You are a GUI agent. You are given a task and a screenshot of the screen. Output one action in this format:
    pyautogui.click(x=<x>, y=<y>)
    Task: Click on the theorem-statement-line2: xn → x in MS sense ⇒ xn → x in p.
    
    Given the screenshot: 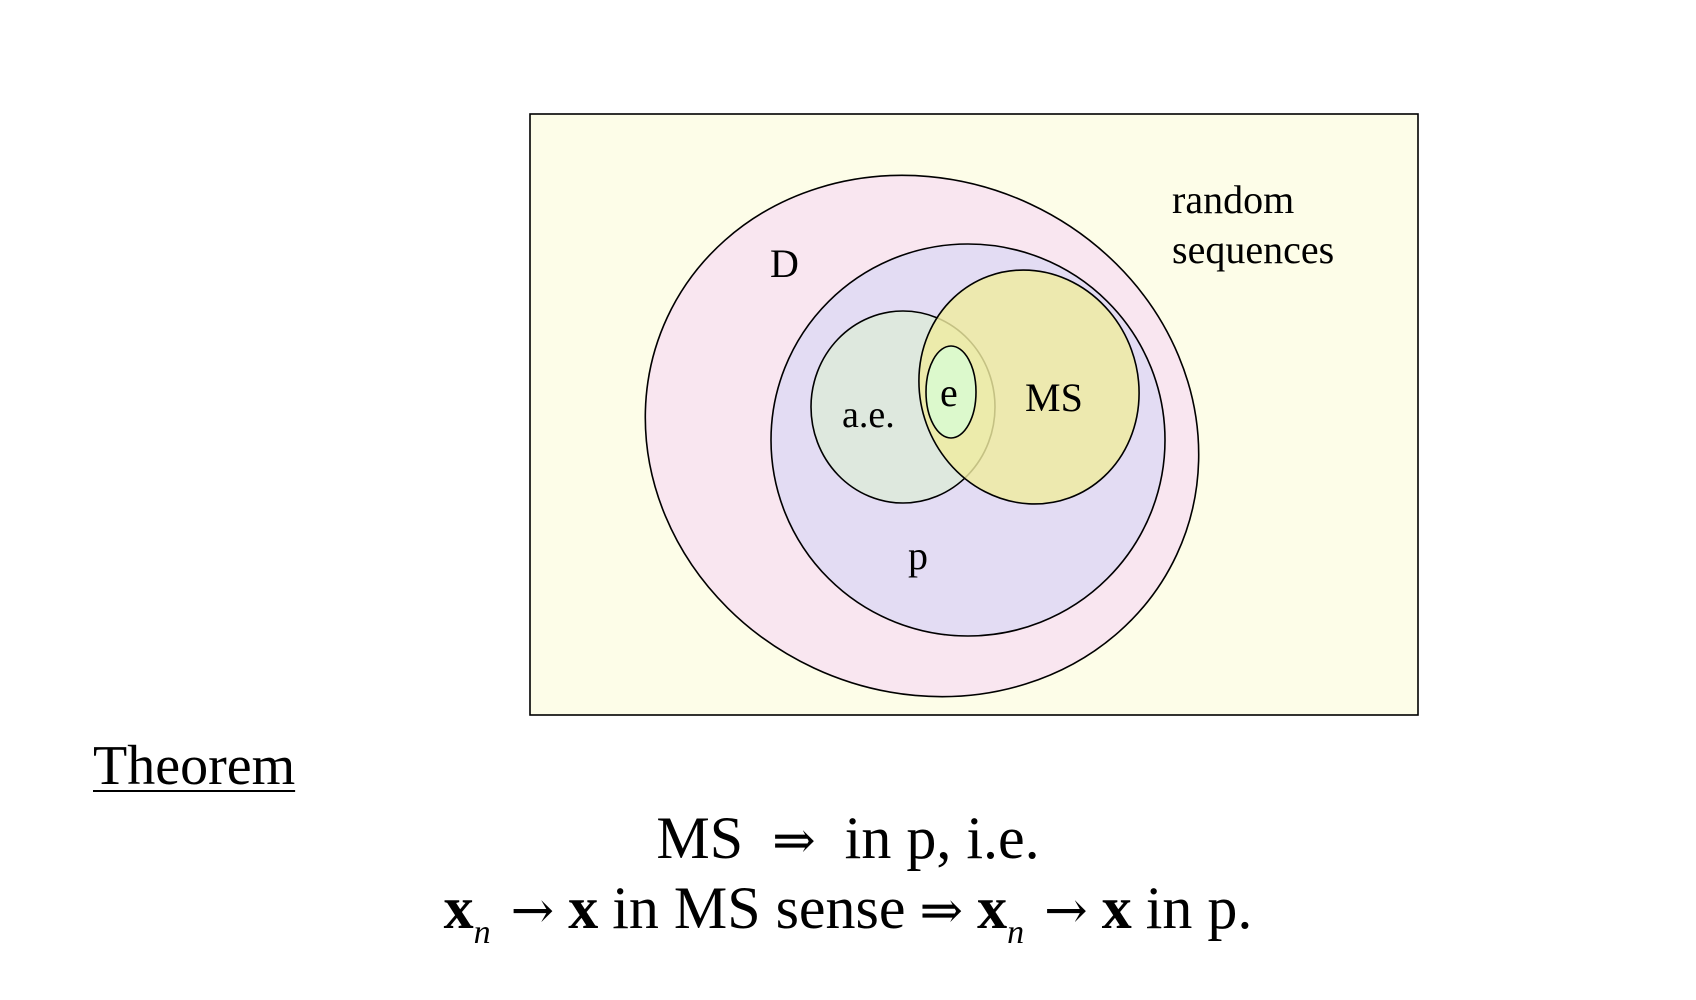 What is the action you would take?
    pyautogui.click(x=848, y=914)
    